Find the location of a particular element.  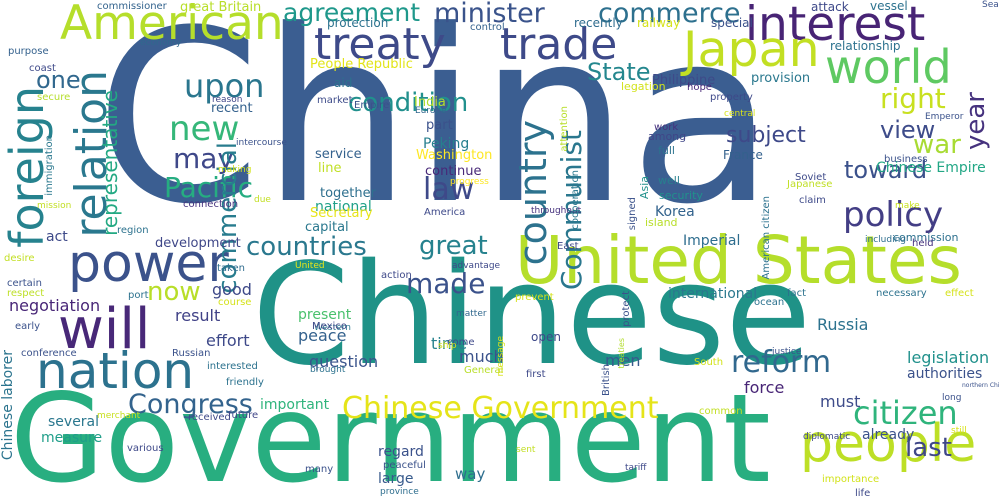

word-control: control is located at coordinates (487, 27).